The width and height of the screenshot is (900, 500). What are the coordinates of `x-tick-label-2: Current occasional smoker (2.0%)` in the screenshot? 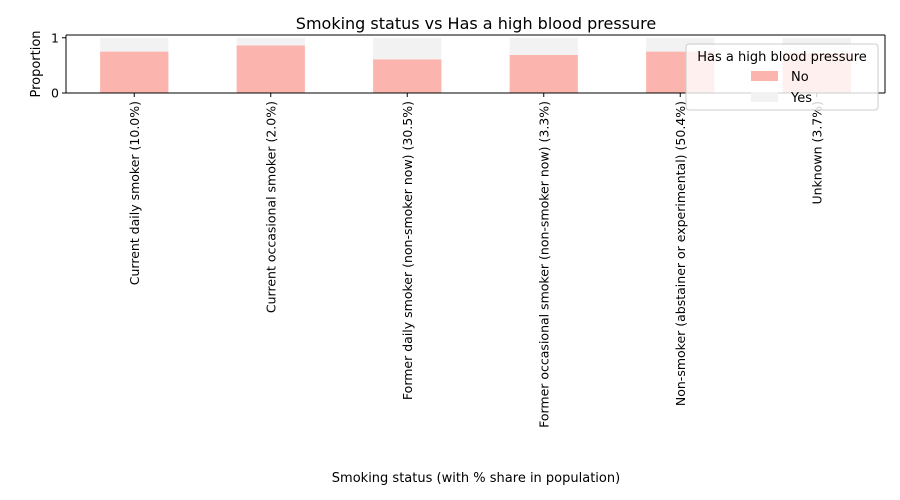 It's located at (270, 207).